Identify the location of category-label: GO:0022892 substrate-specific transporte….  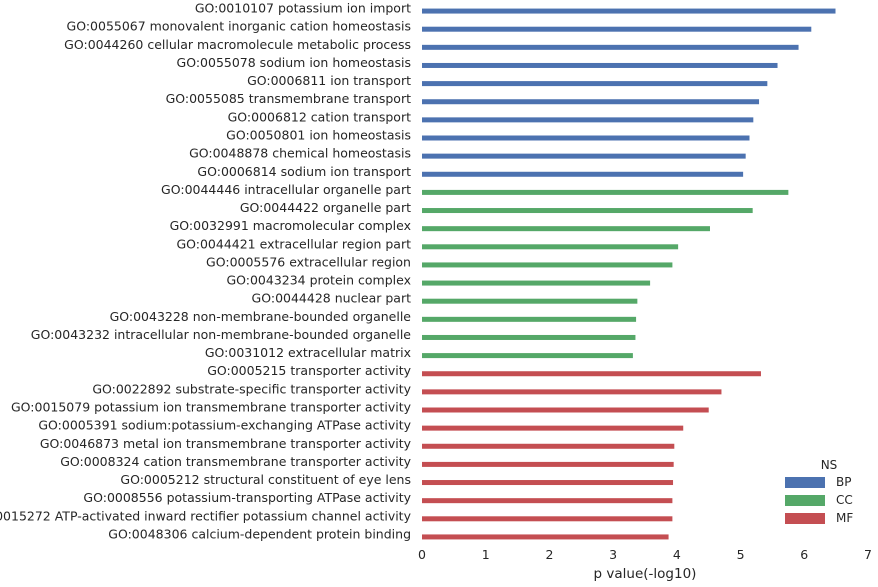
(251, 388).